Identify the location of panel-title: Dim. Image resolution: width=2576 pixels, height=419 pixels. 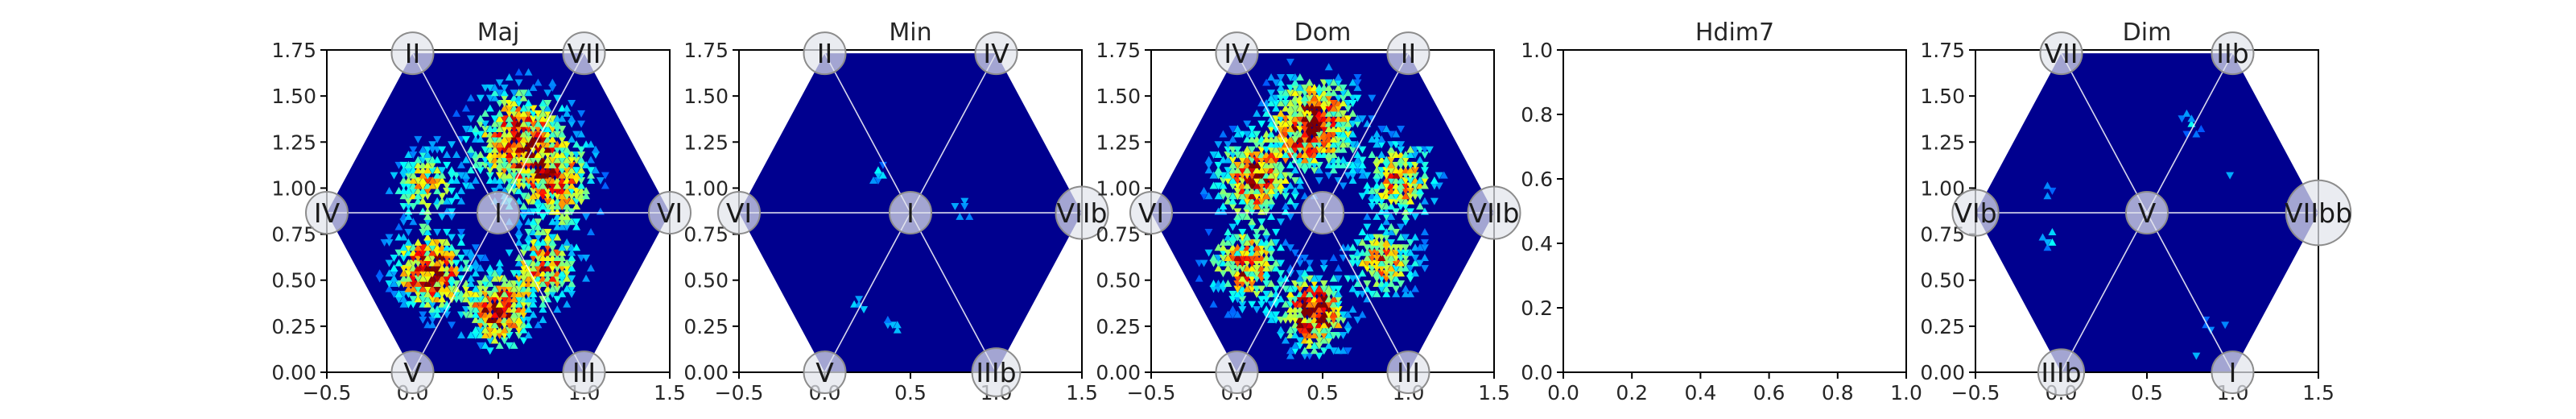
(2147, 33).